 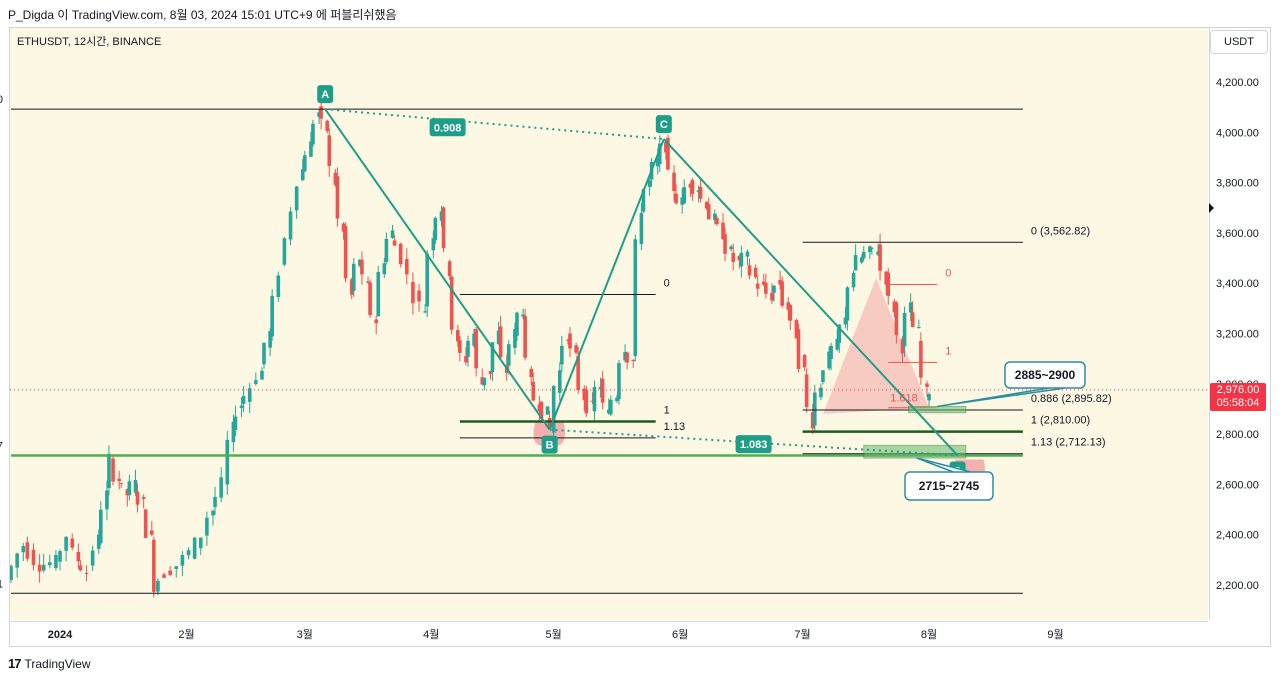 I want to click on ratio-label: 0.908, so click(x=448, y=128).